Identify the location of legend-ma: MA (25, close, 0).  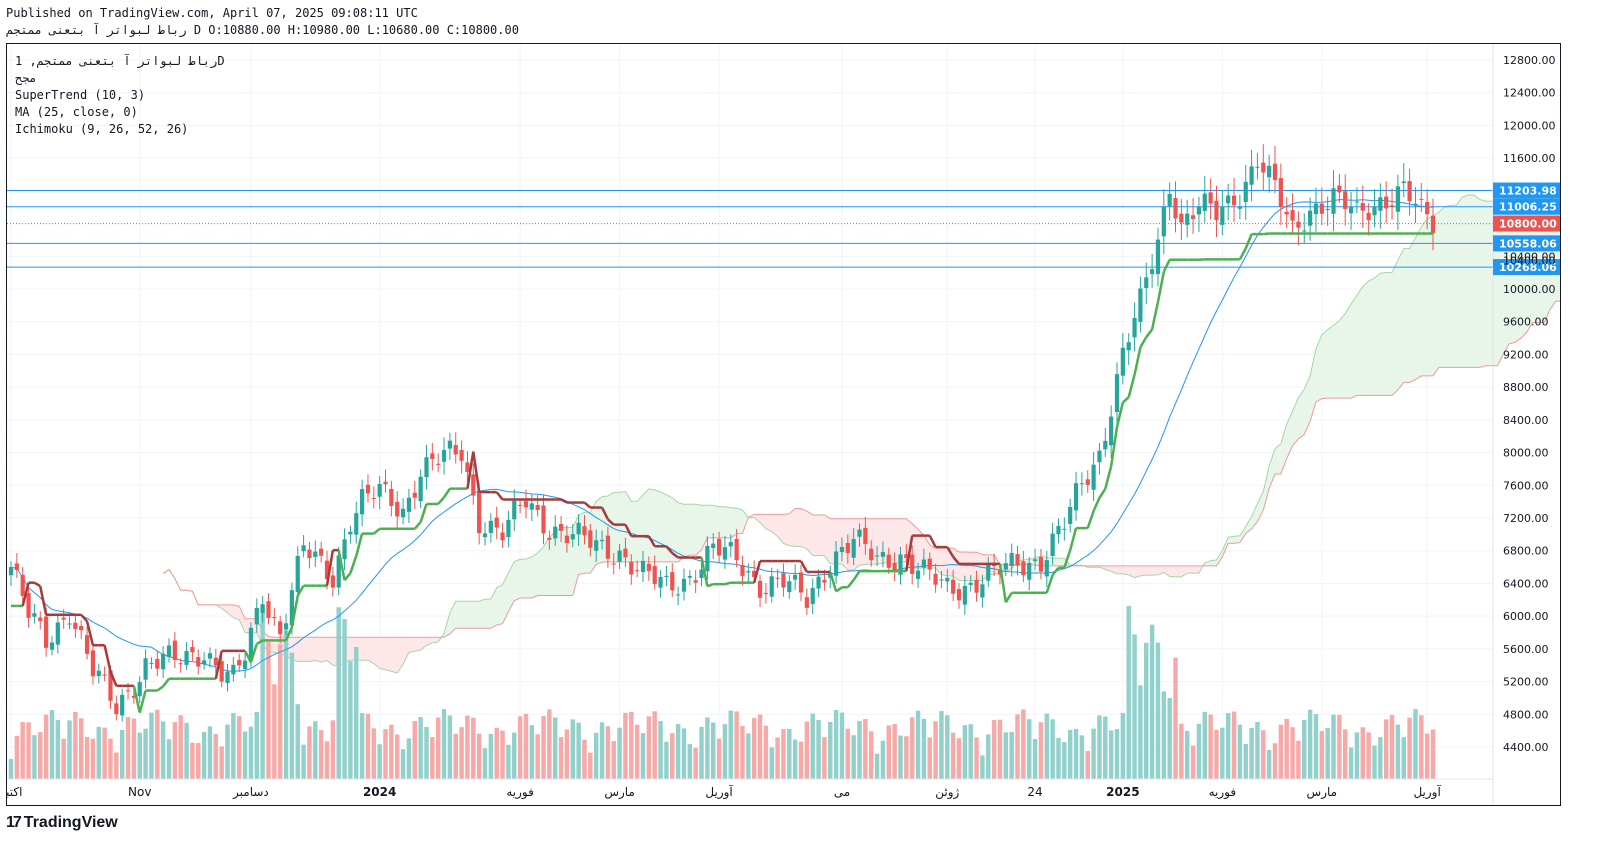
(76, 112).